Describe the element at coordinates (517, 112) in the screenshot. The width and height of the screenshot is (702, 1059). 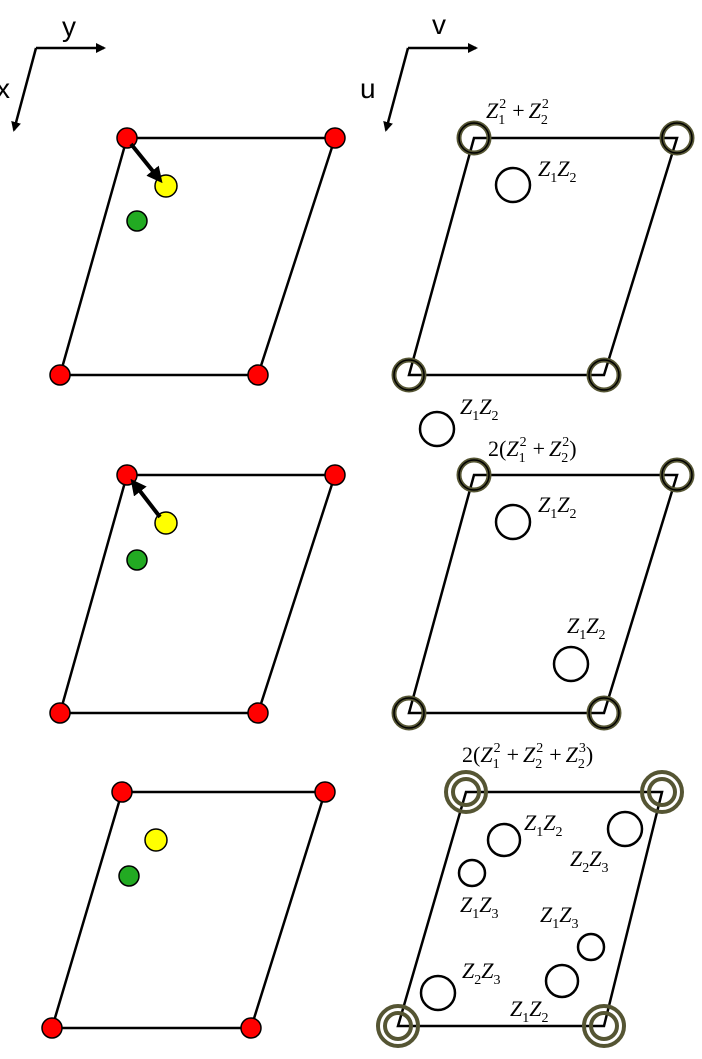
I see `origin-peak-label: Z12 + Z22` at that location.